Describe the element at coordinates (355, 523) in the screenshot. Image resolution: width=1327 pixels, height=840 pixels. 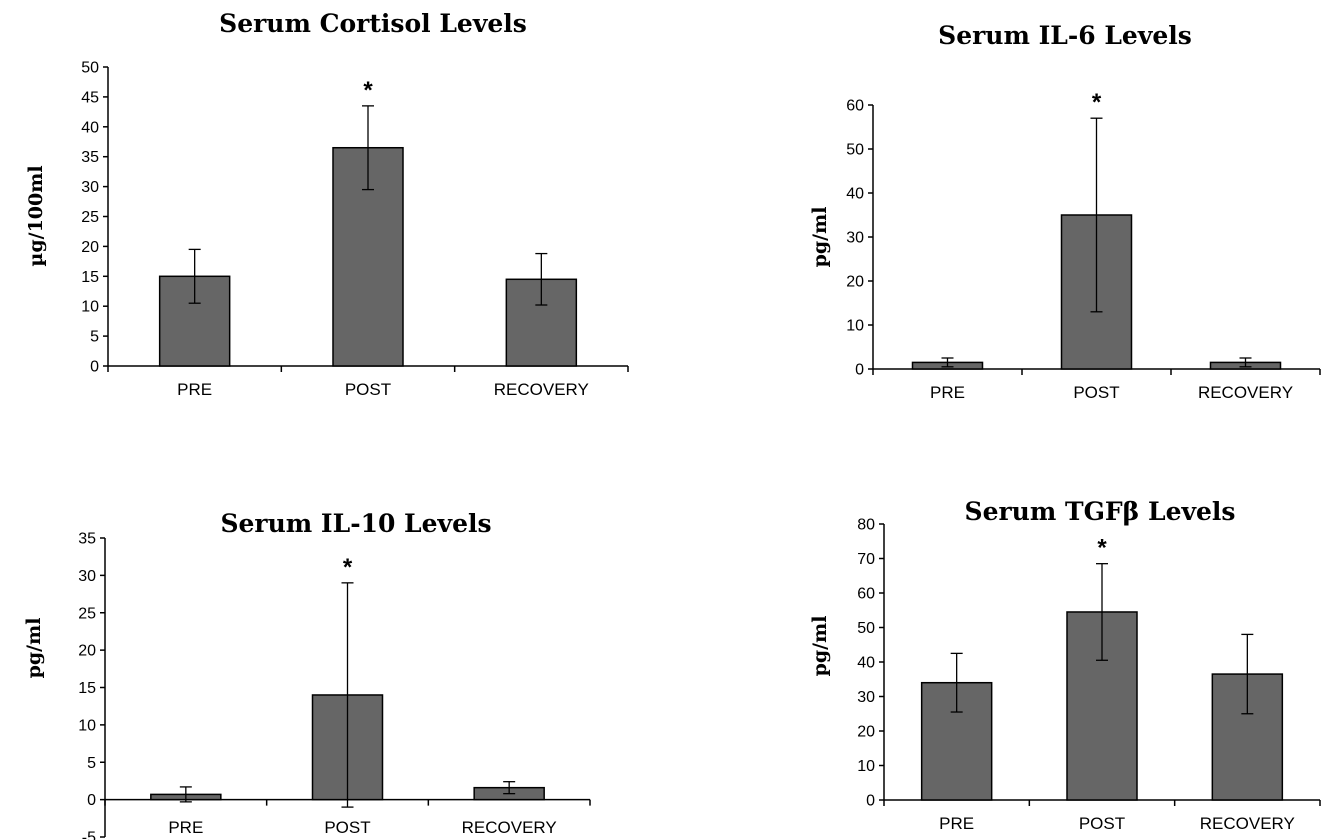
I see `chart-title: Serum IL-10 Levels` at that location.